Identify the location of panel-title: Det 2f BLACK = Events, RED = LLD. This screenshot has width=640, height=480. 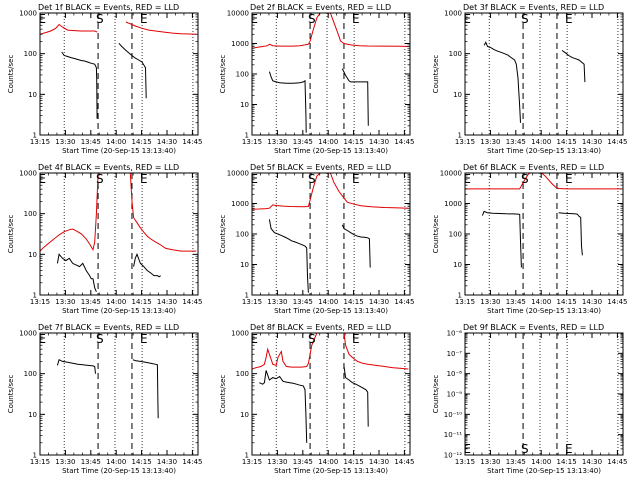
(320, 7).